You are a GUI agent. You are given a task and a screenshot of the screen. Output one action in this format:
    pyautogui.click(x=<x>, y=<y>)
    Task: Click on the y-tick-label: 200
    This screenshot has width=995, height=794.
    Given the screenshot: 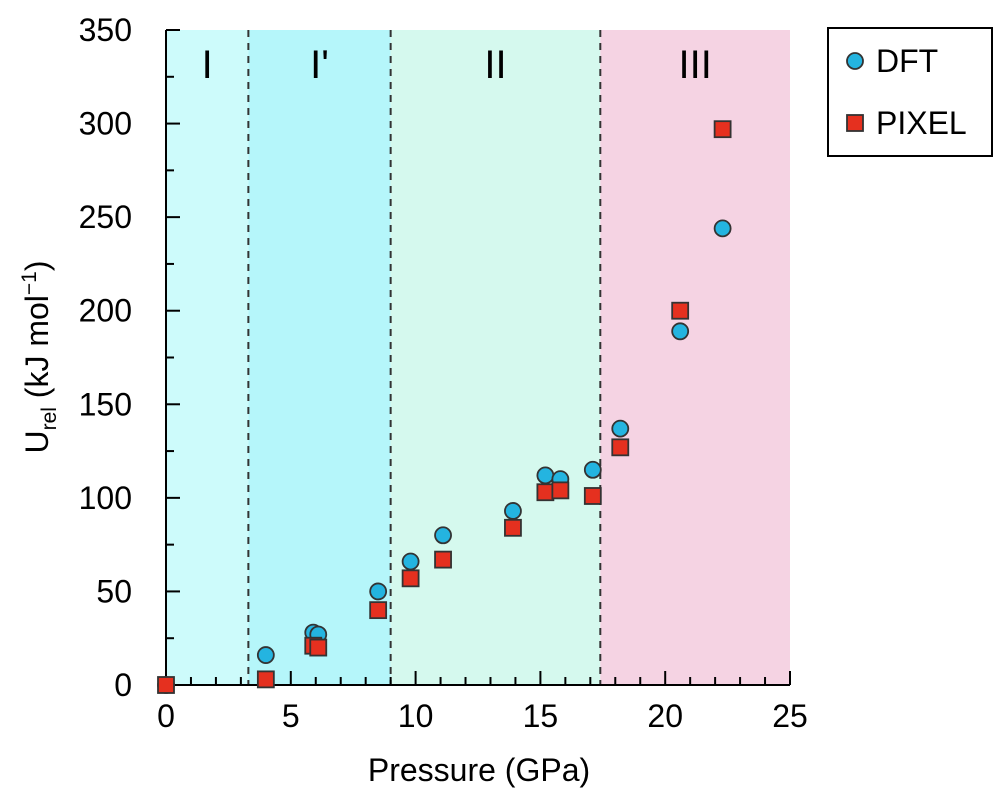 What is the action you would take?
    pyautogui.click(x=105, y=311)
    